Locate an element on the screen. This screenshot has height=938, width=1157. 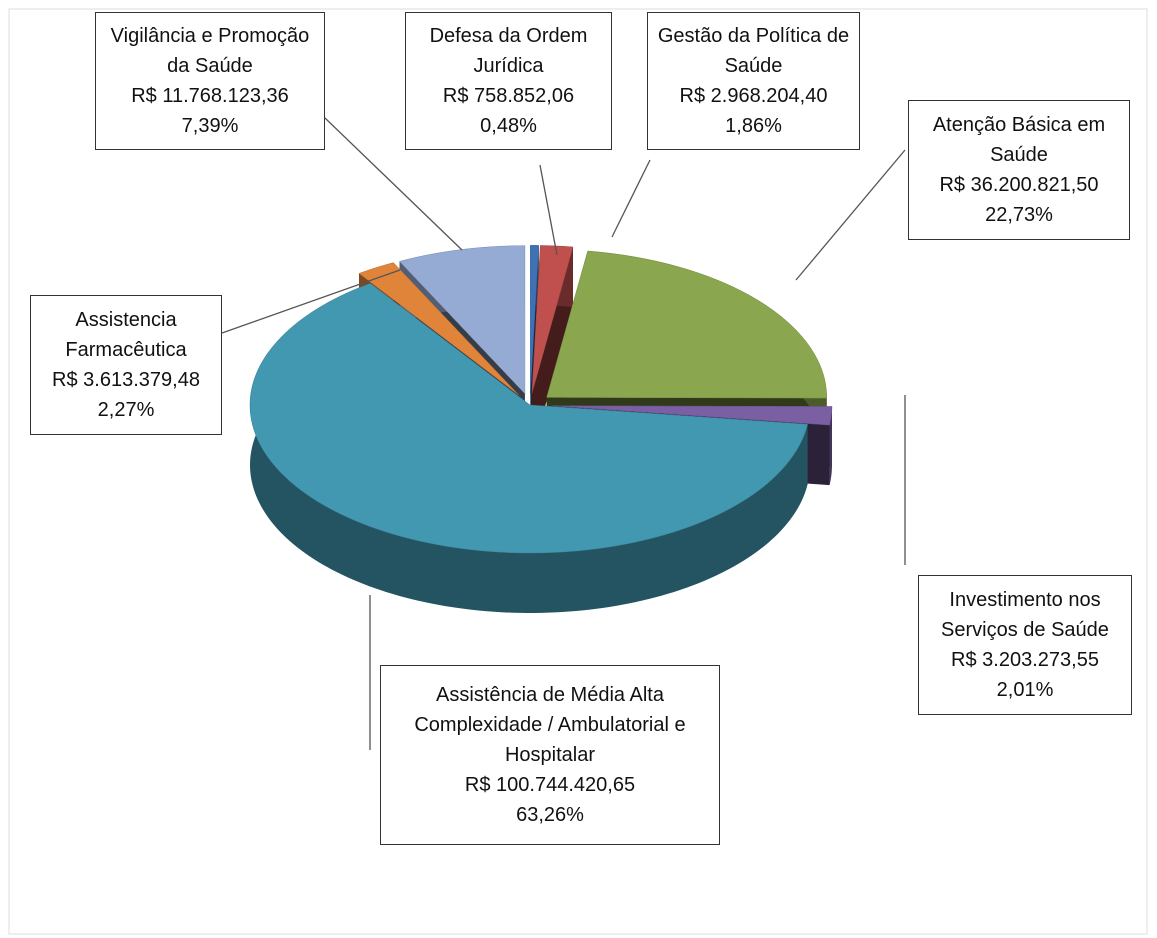
label-value: R$ 36.200.821,50 is located at coordinates (1019, 185).